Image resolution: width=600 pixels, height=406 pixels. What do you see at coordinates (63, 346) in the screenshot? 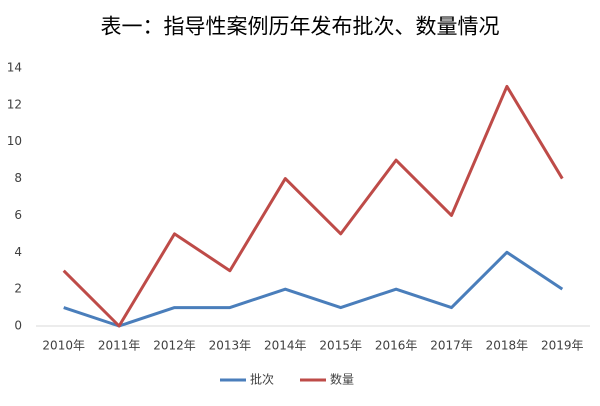
I see `x-tick-label: 2010年` at bounding box center [63, 346].